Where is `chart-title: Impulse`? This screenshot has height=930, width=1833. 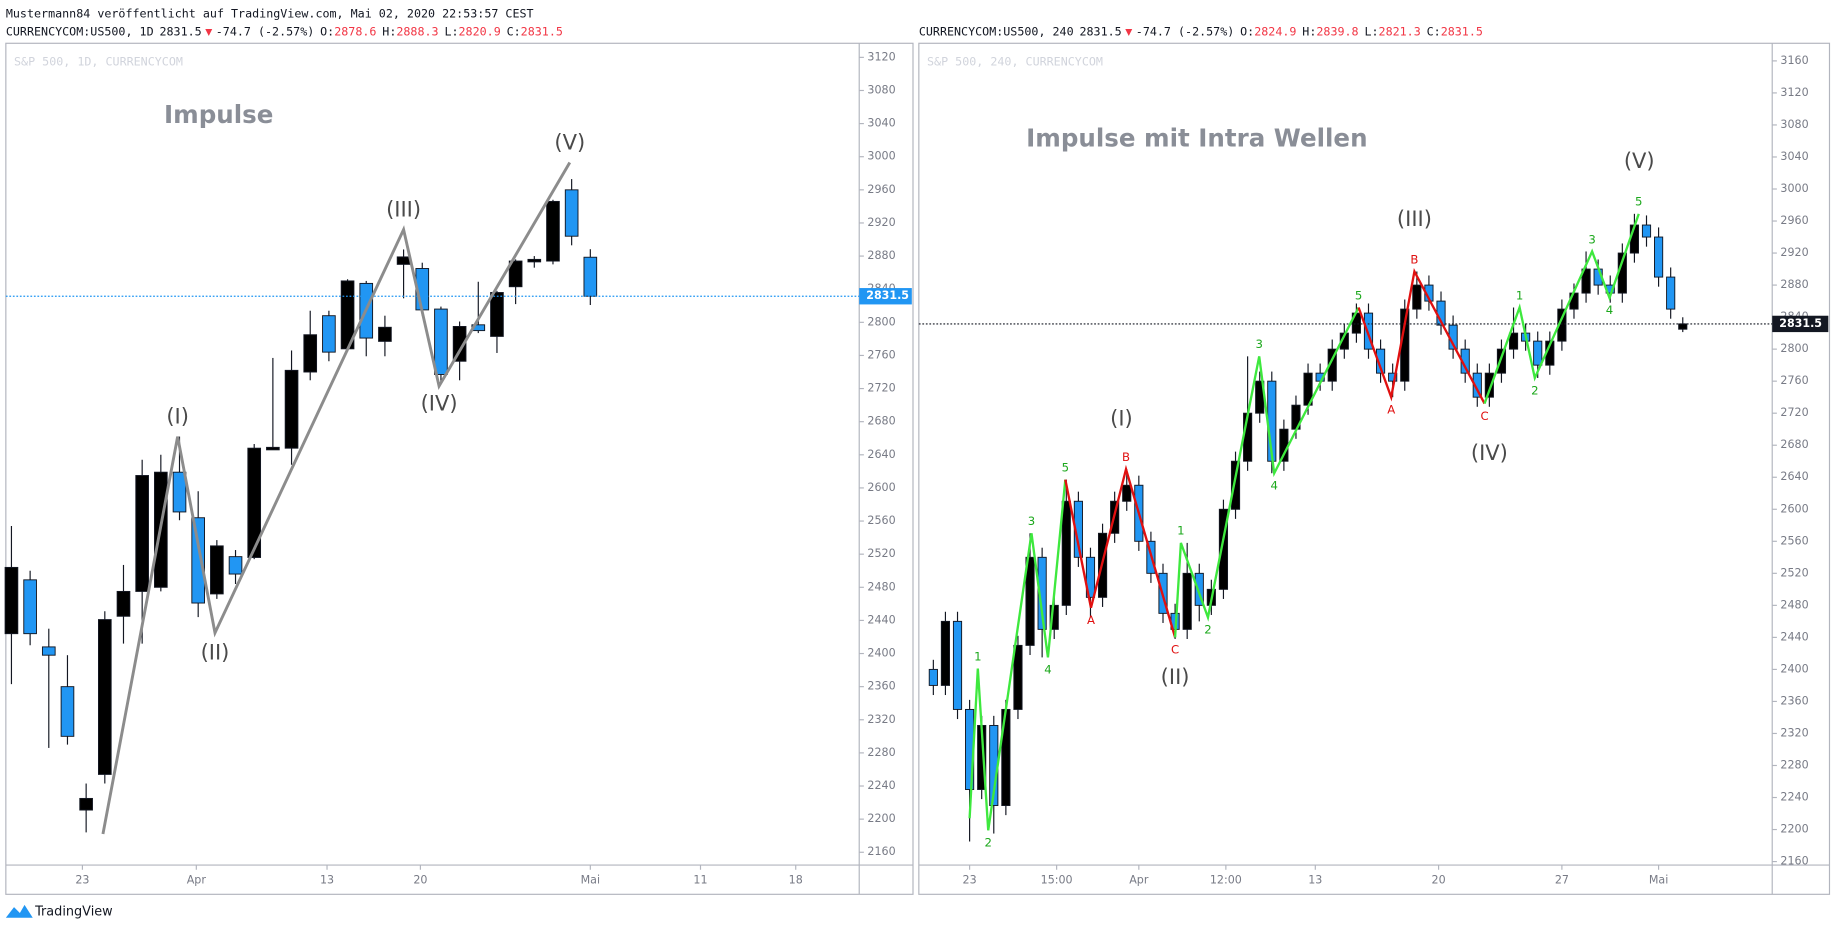 chart-title: Impulse is located at coordinates (218, 114).